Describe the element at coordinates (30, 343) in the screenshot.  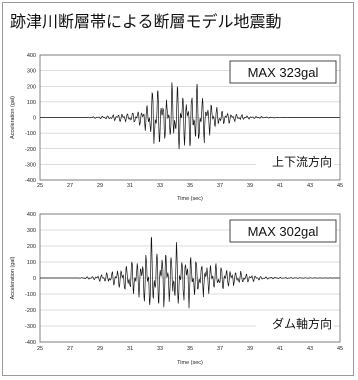
I see `y-tick-label-1-8: -400` at that location.